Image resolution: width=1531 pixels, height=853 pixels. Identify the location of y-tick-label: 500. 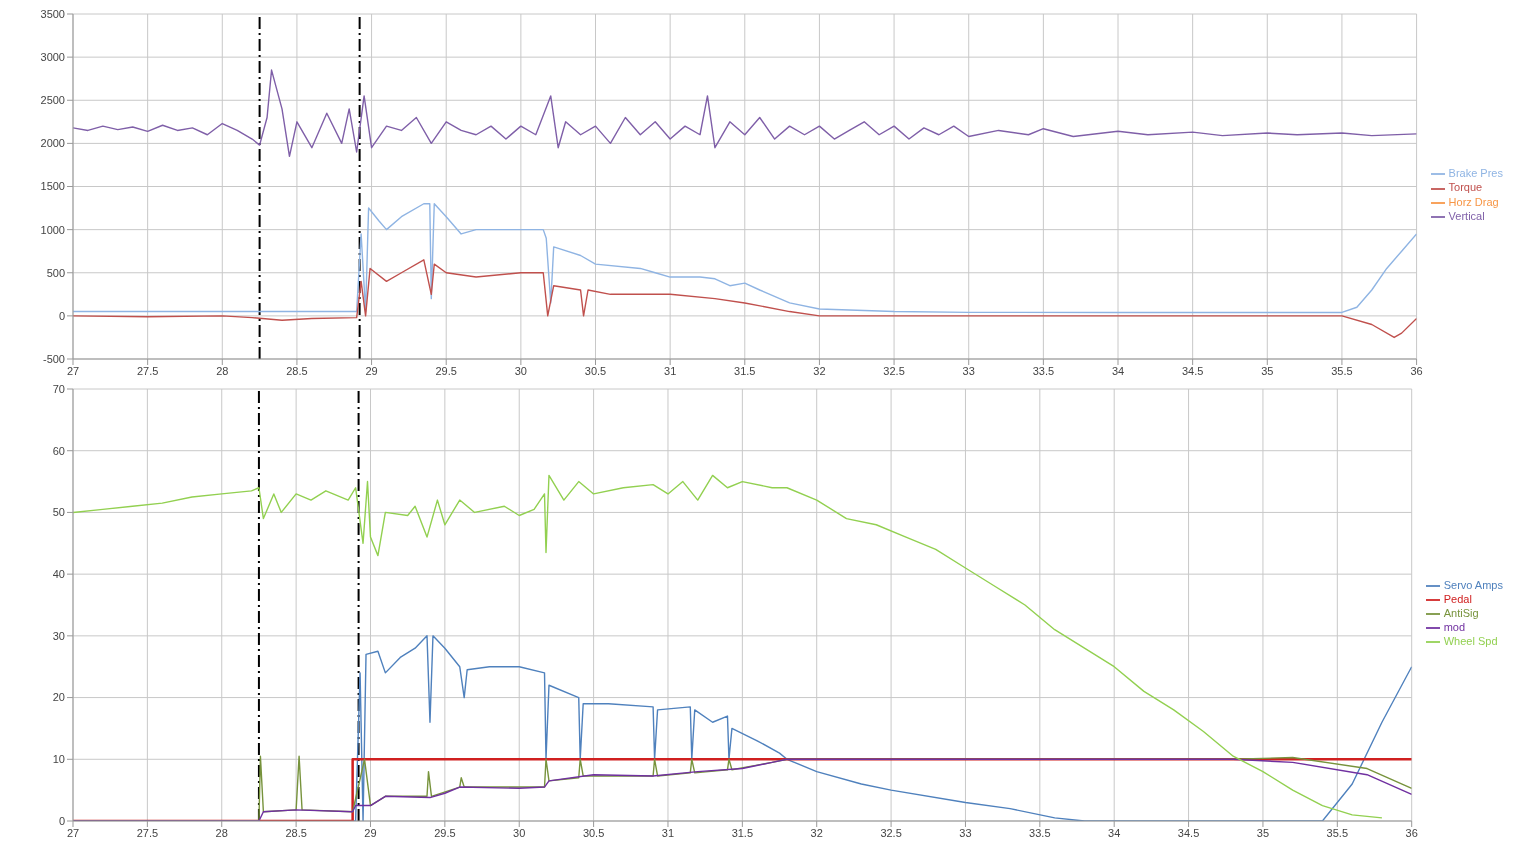
(55, 272).